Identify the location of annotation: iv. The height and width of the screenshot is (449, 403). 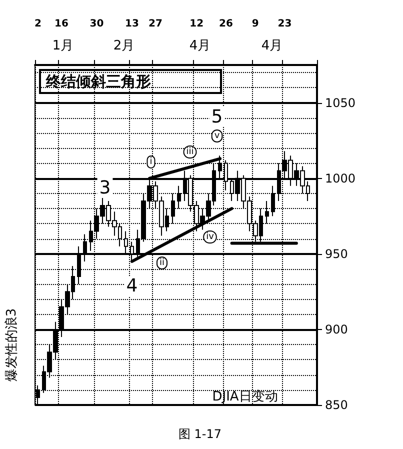
(210, 237).